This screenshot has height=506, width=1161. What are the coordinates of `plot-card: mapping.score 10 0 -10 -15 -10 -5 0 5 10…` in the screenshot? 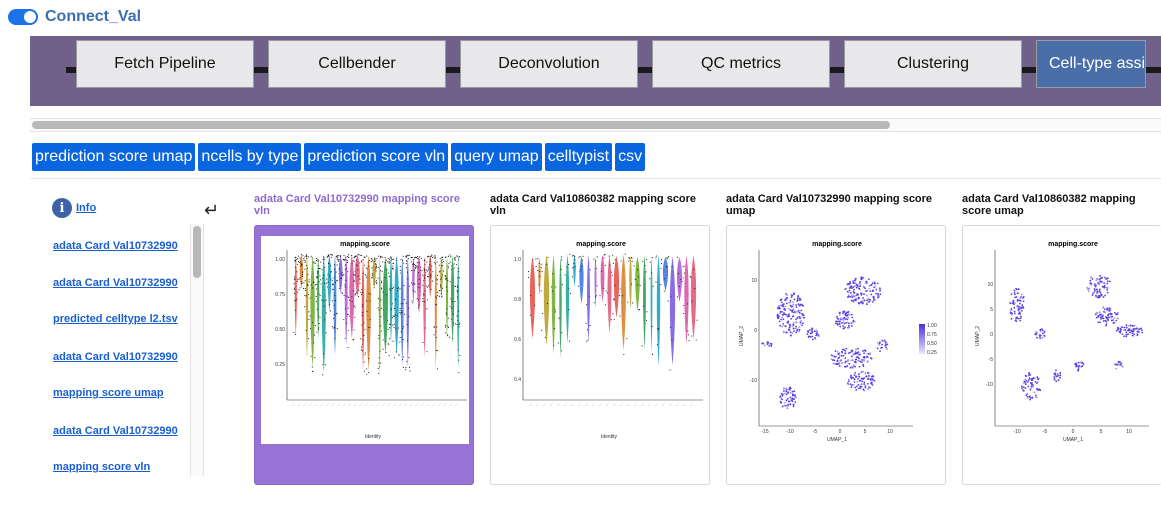 It's located at (836, 355).